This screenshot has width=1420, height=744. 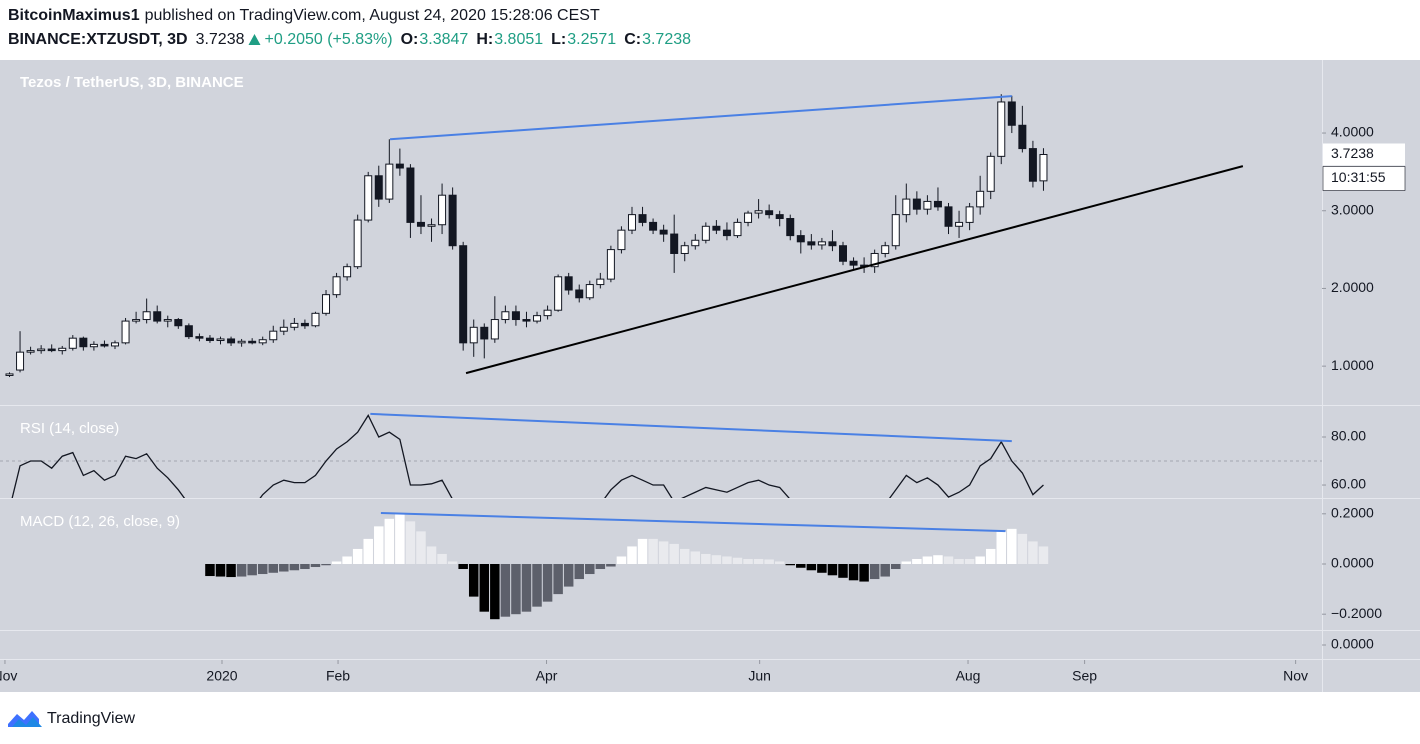 I want to click on brand-logo, so click(x=25, y=719).